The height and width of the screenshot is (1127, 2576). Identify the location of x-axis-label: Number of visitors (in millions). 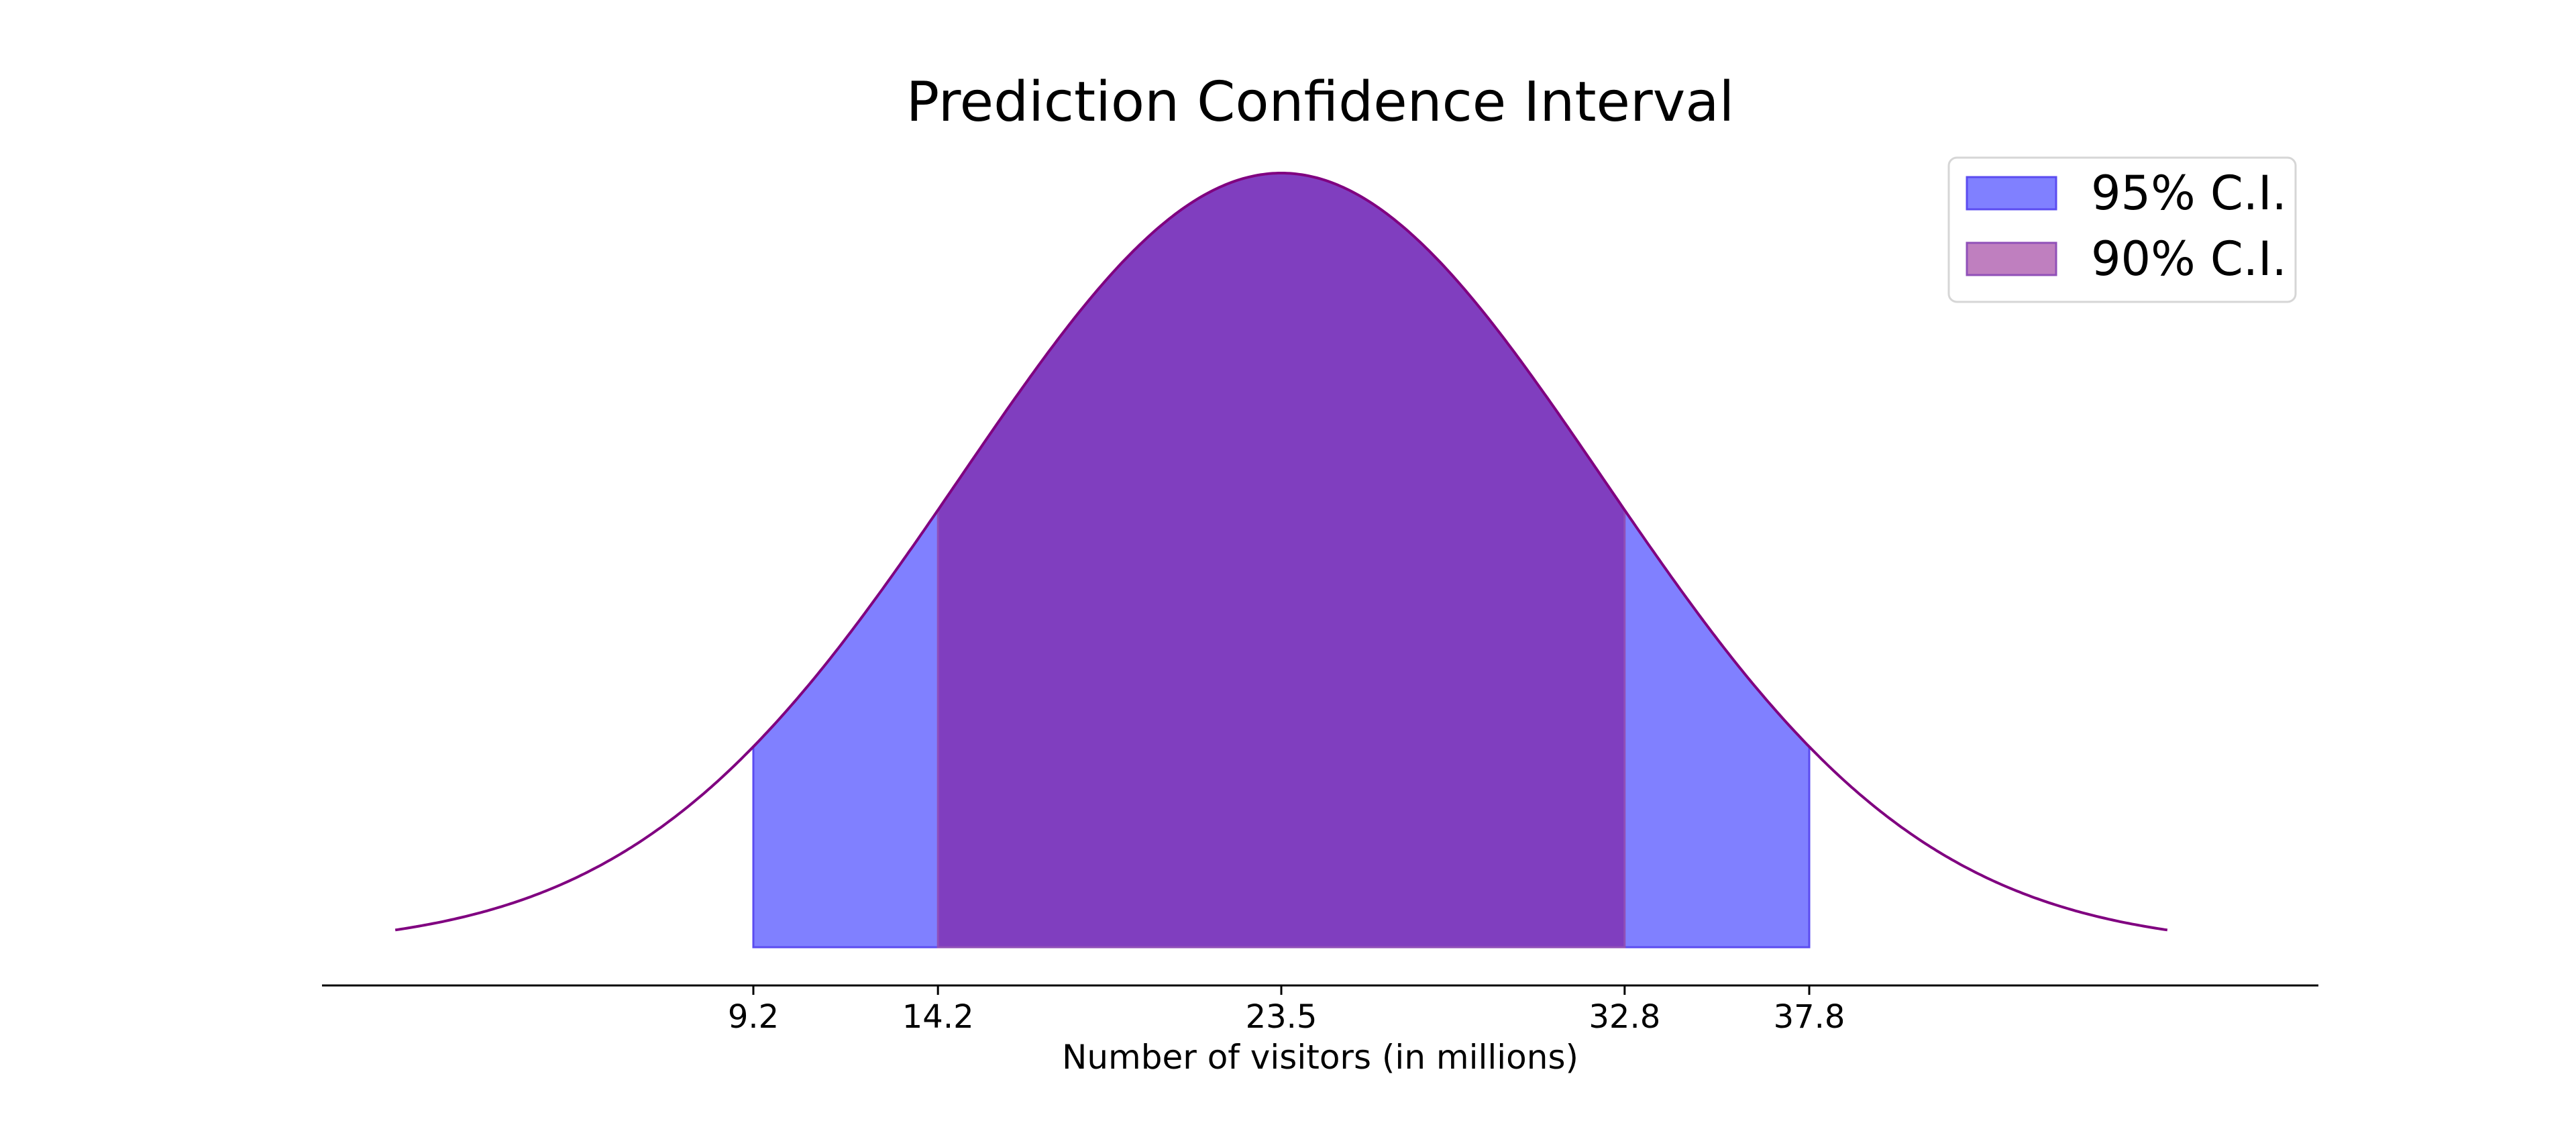
(1320, 1057).